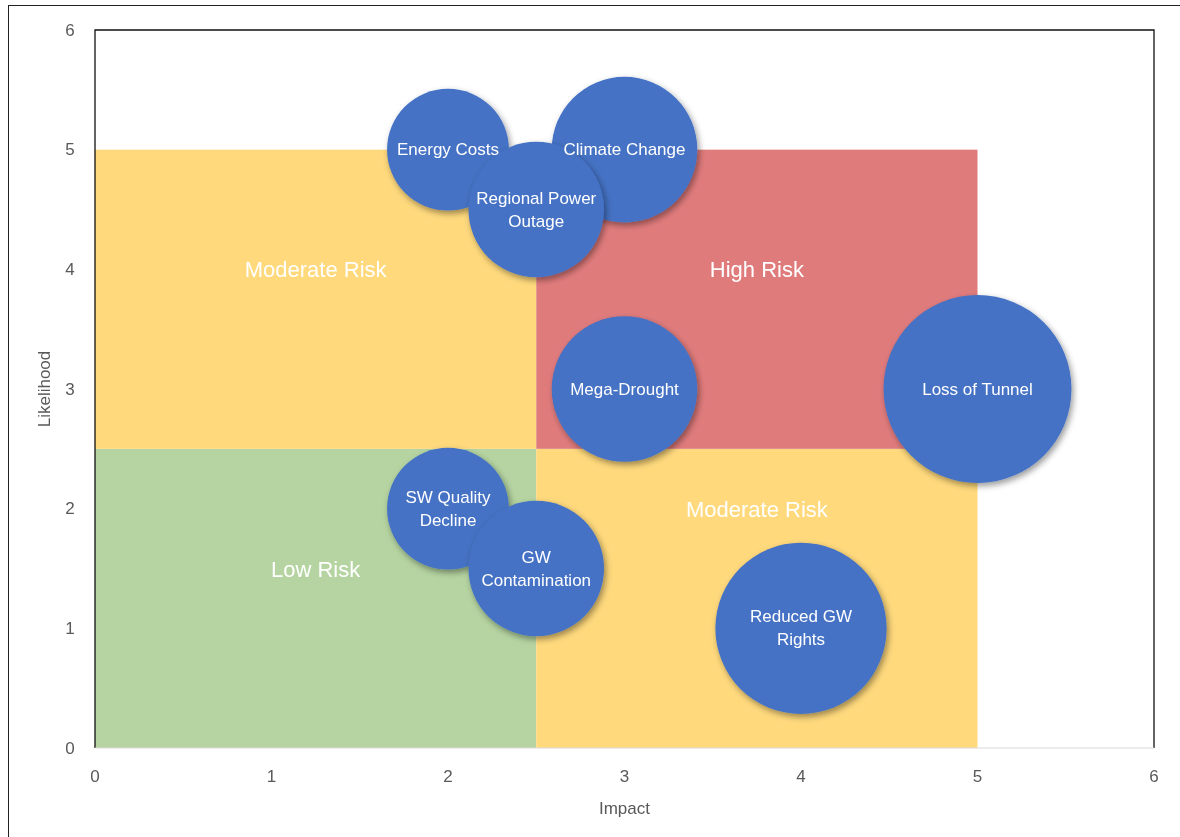 The image size is (1180, 837). Describe the element at coordinates (977, 389) in the screenshot. I see `series-label: Loss of Tunnel` at that location.